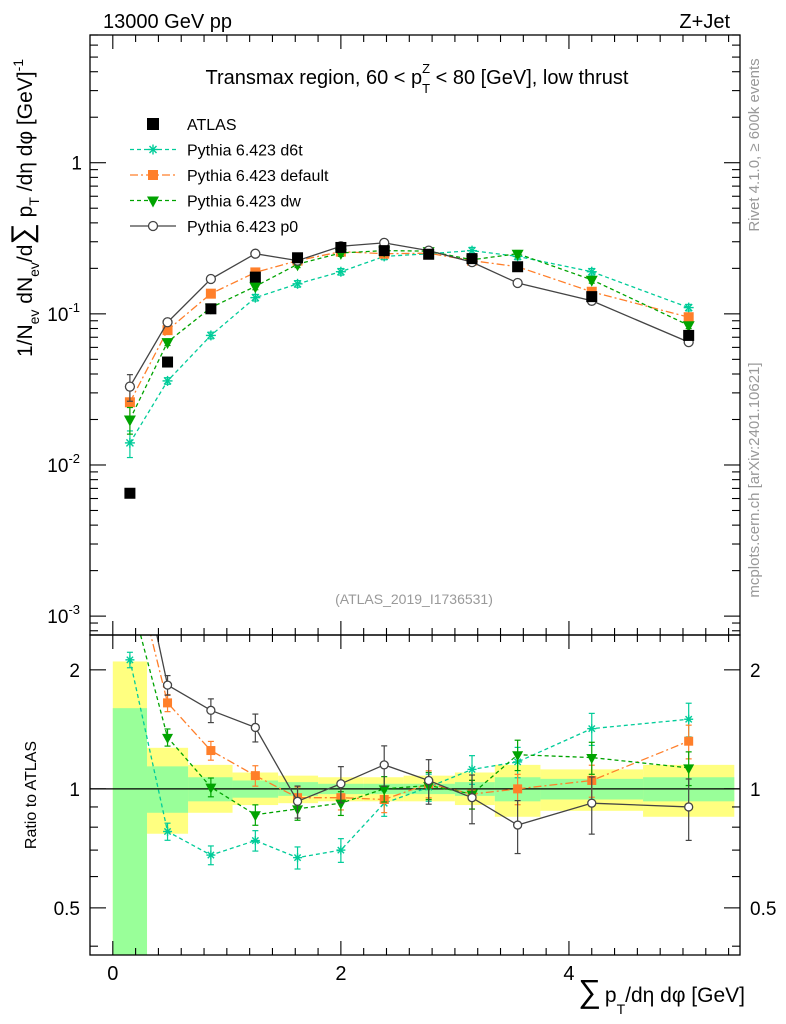 The width and height of the screenshot is (786, 1024). Describe the element at coordinates (76, 164) in the screenshot. I see `y-tick-label-3: 1` at that location.